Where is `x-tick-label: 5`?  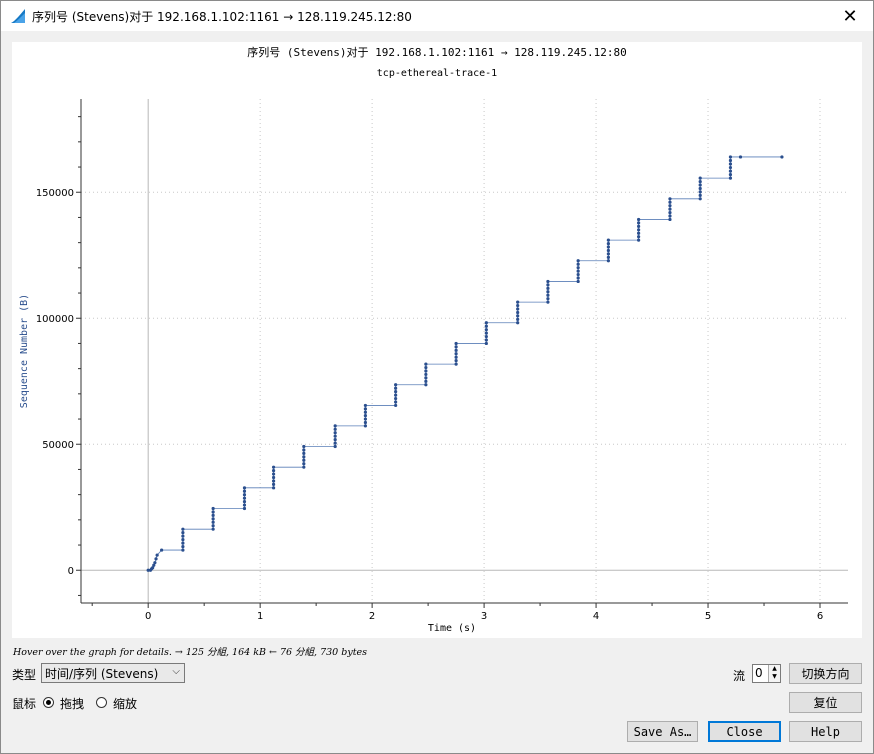 x-tick-label: 5 is located at coordinates (708, 616).